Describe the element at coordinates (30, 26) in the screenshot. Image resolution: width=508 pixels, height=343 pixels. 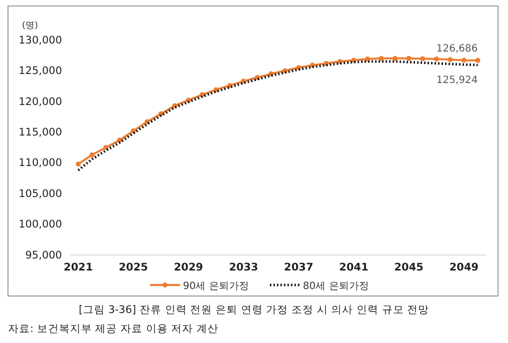
I see `y-axis-title: (명)` at that location.